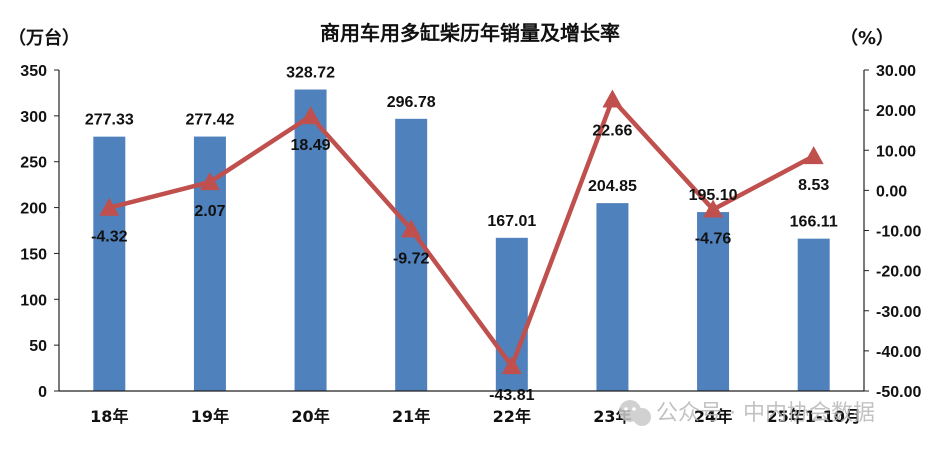 This screenshot has width=935, height=452. What do you see at coordinates (814, 416) in the screenshot?
I see `x-tick-label: 25年1-10月` at bounding box center [814, 416].